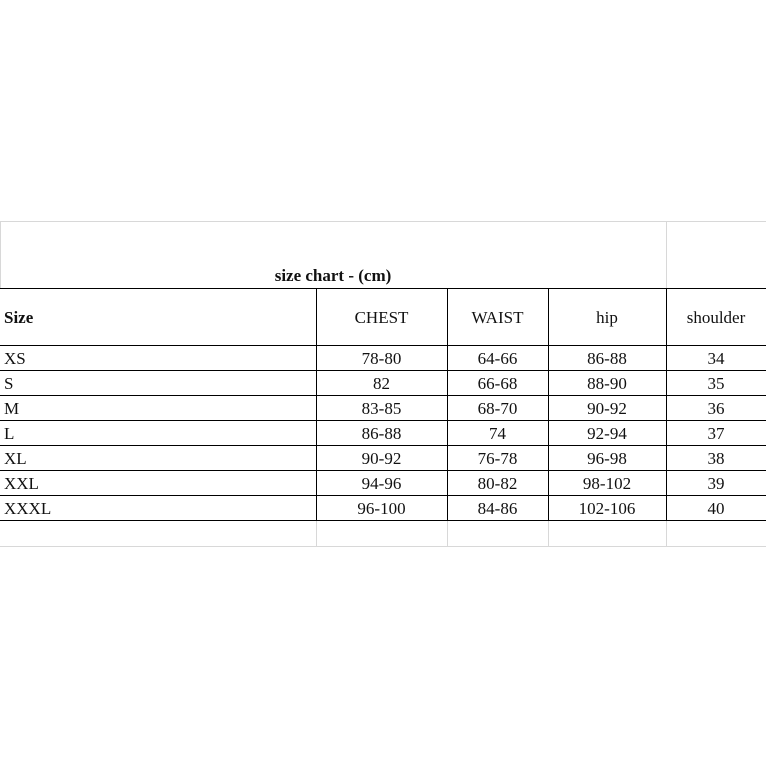 The width and height of the screenshot is (766, 766). What do you see at coordinates (607, 508) in the screenshot?
I see `cell-hip: 102-106` at bounding box center [607, 508].